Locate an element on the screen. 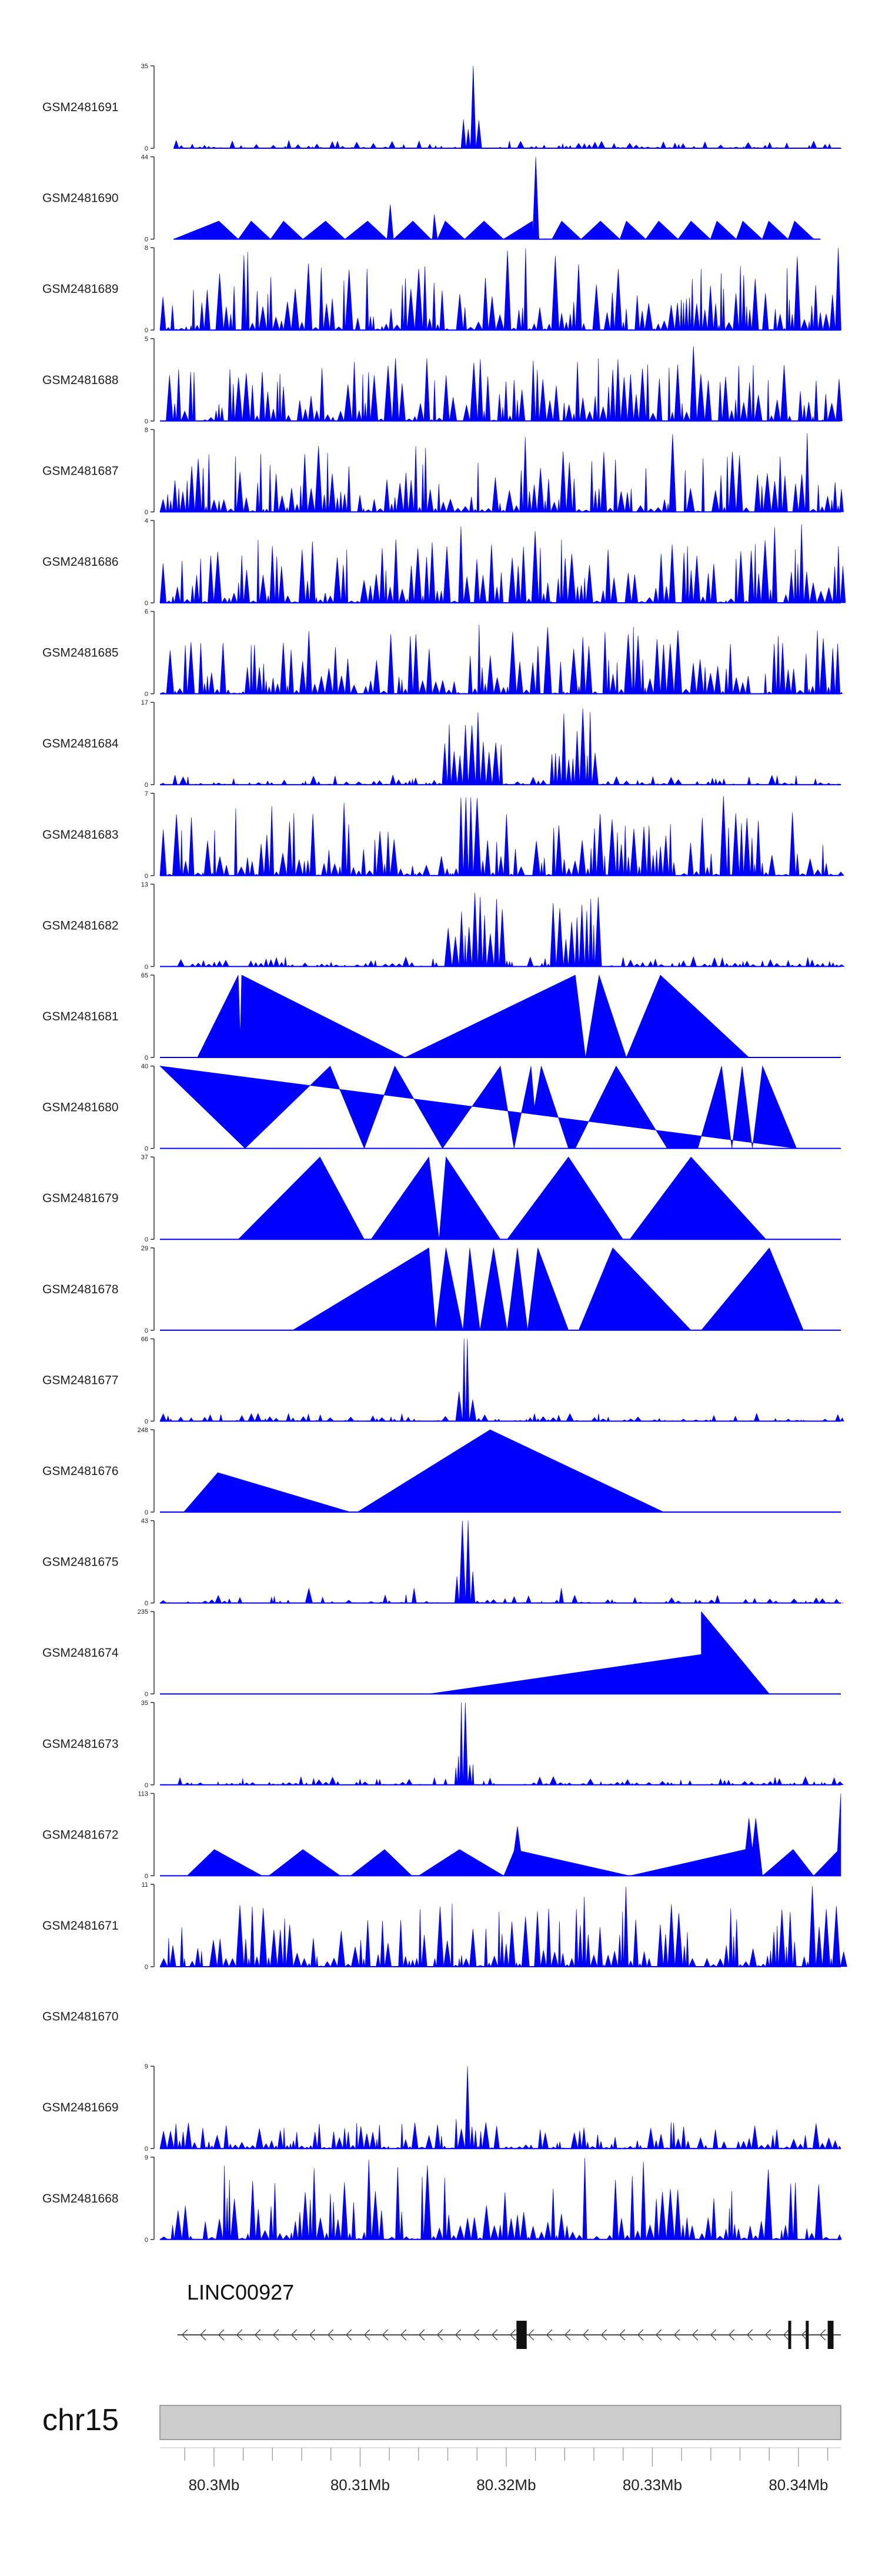 The width and height of the screenshot is (882, 2576). track-label: GSM2481673 is located at coordinates (80, 1744).